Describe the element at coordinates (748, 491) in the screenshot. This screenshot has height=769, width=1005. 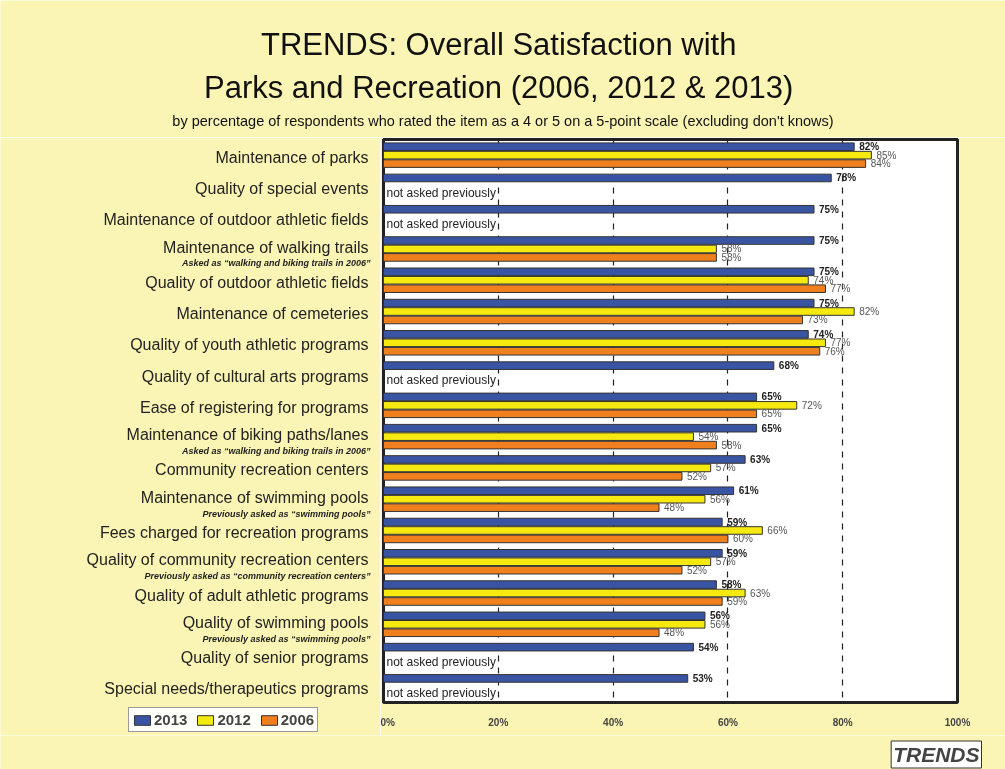
I see `data-label: 61%` at that location.